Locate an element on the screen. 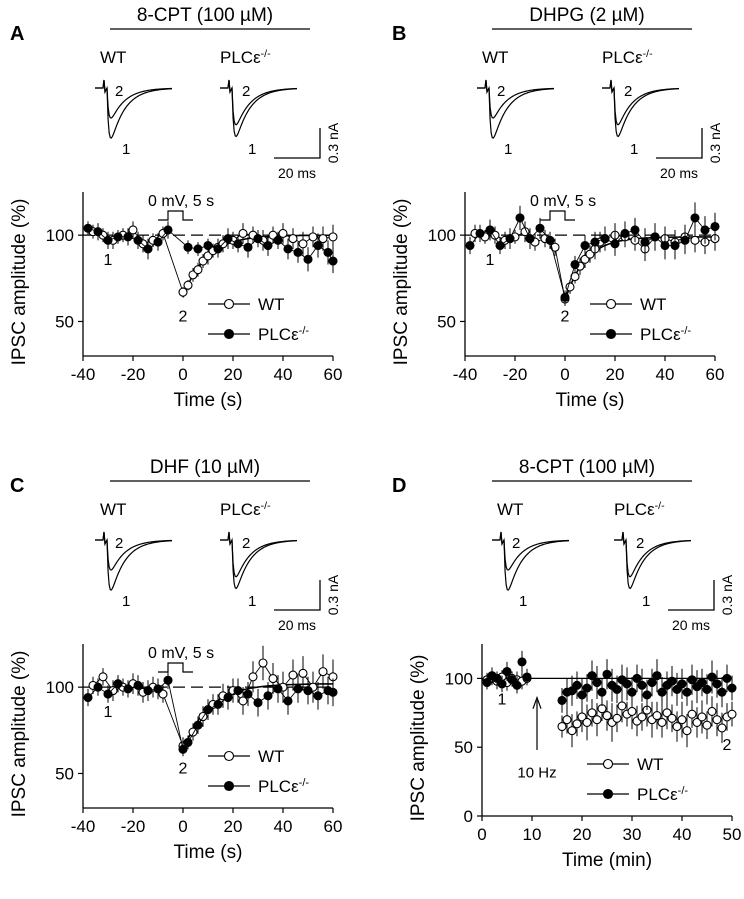 This screenshot has width=744, height=899. stimulus-label: 0 mV, 5 s is located at coordinates (181, 201).